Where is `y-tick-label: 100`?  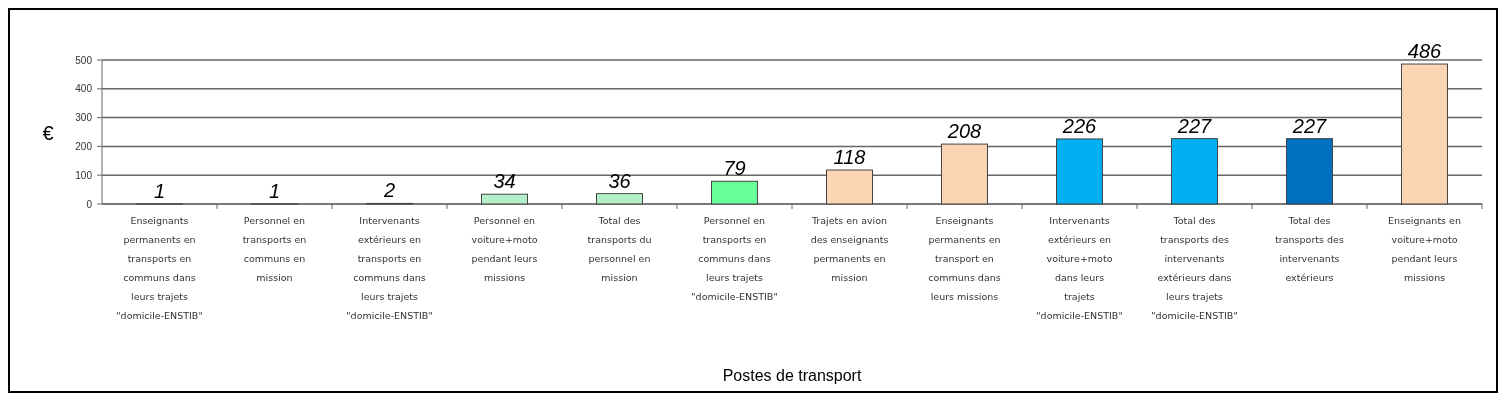 y-tick-label: 100 is located at coordinates (84, 175).